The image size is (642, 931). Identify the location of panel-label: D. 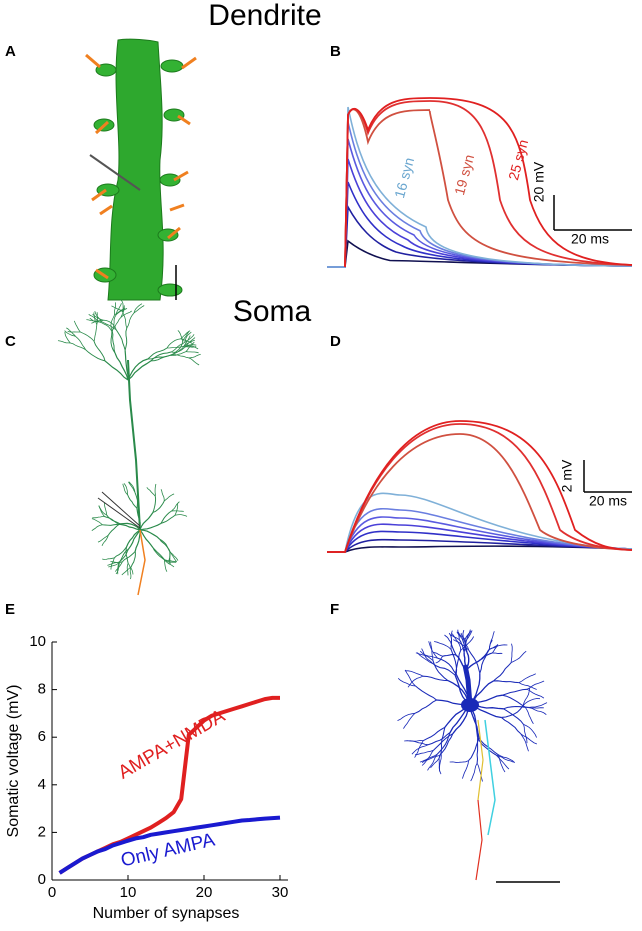
(335, 341).